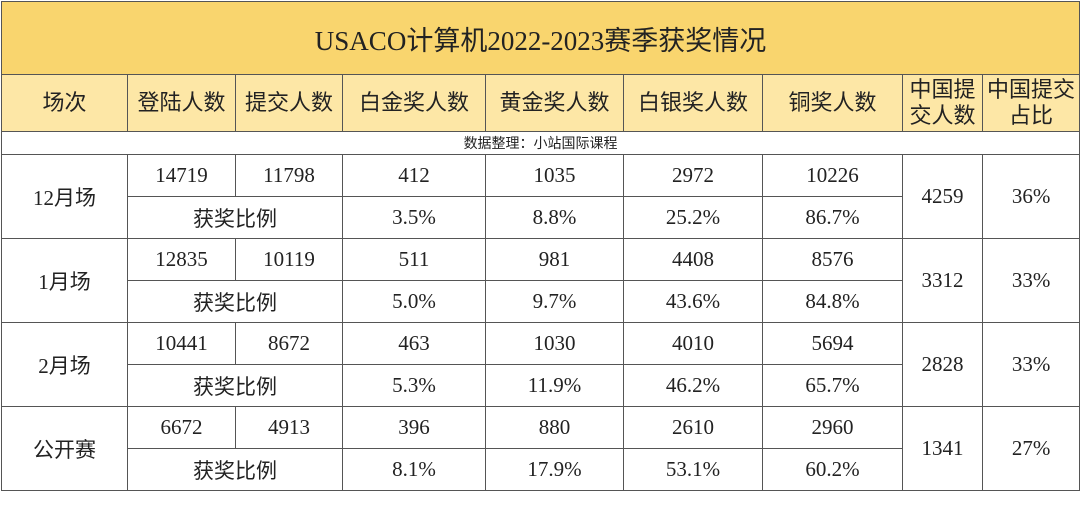  Describe the element at coordinates (693, 103) in the screenshot. I see `header-cell: 白银奖人数` at that location.